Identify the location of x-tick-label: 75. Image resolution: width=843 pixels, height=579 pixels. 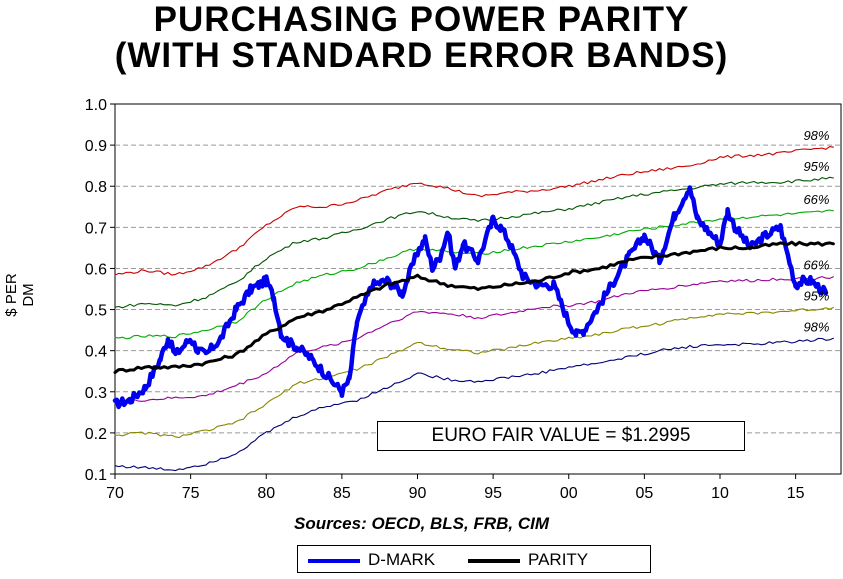
(191, 493).